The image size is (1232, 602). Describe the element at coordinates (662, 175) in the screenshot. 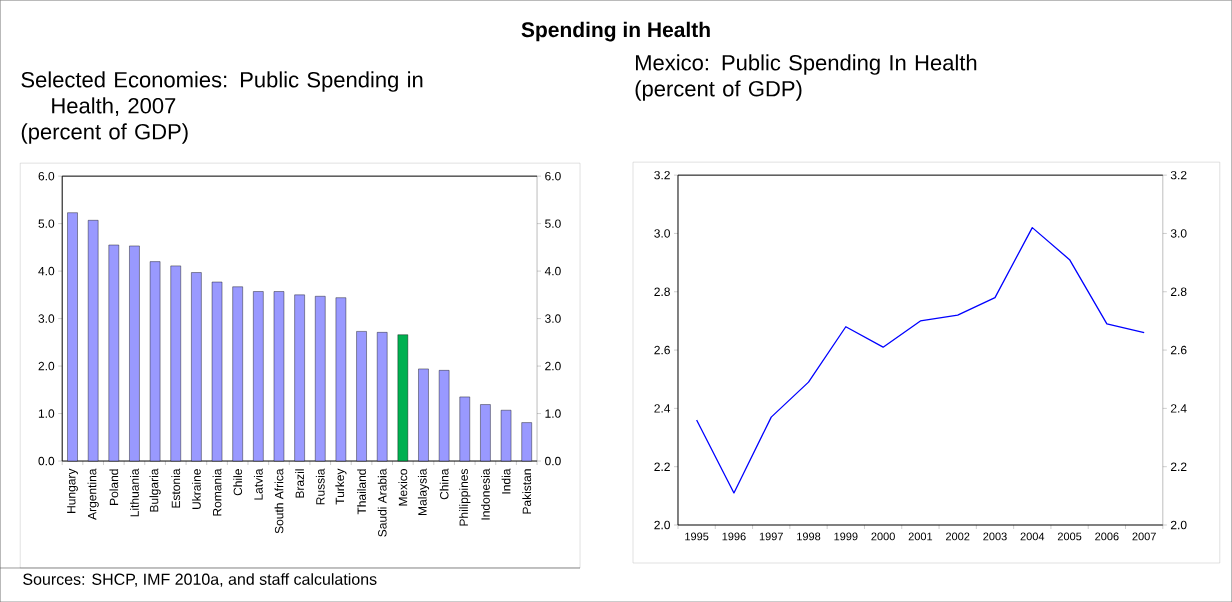

I see `y2-tick-label: 3.2` at that location.